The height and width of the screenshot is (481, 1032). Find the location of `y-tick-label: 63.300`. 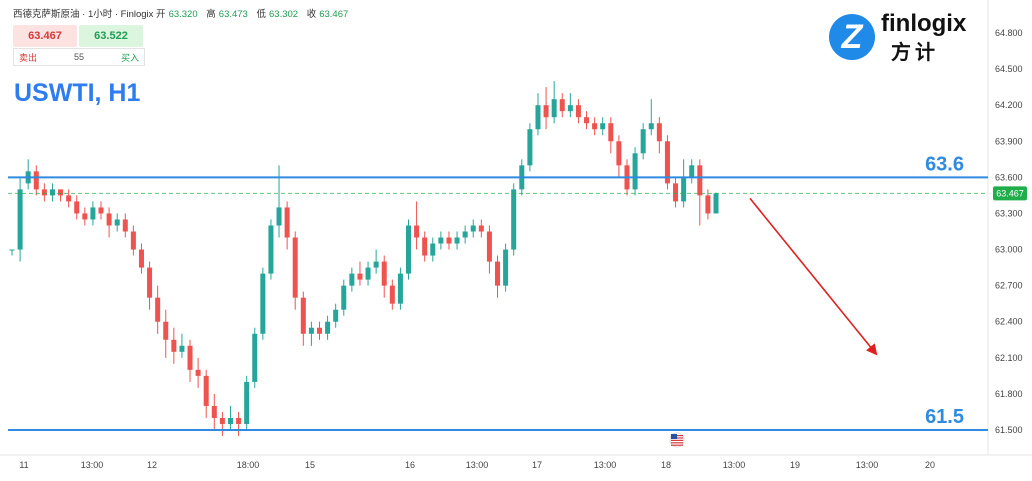

y-tick-label: 63.300 is located at coordinates (1009, 213).